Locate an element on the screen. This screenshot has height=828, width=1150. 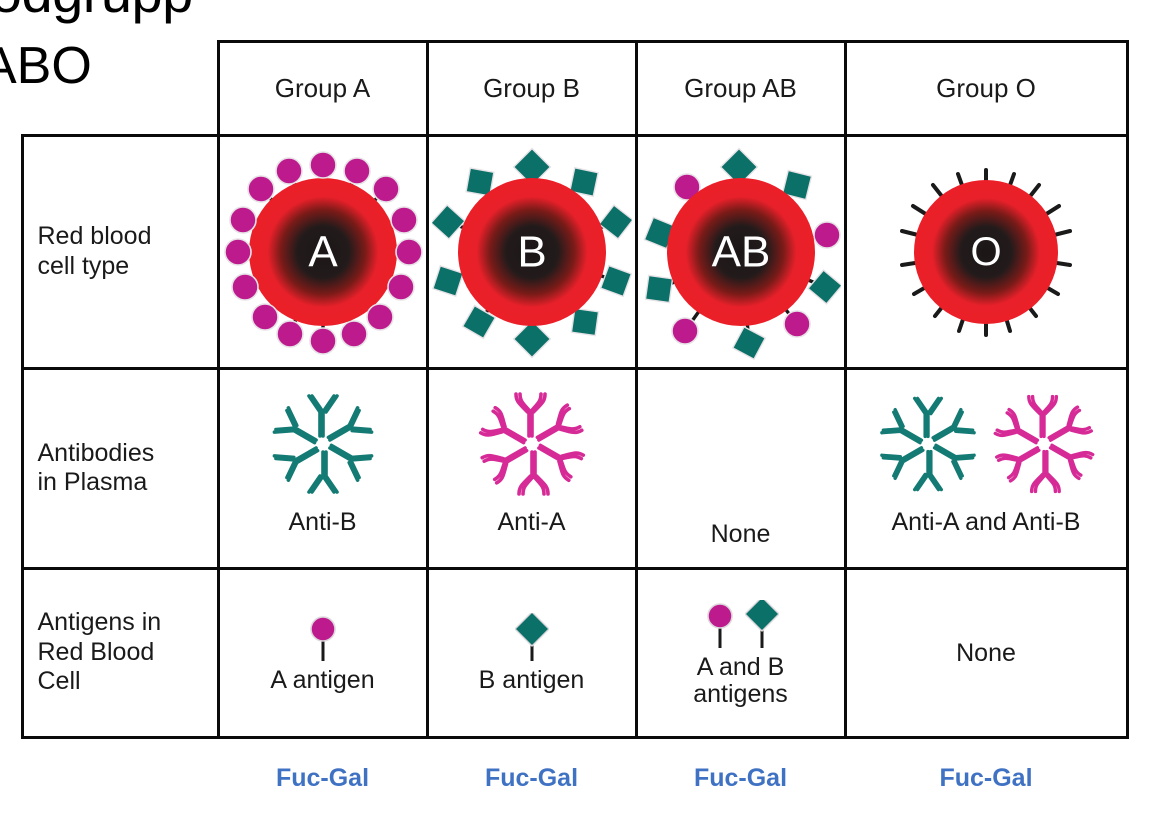
column-header-group-ab: Group AB is located at coordinates (740, 88).